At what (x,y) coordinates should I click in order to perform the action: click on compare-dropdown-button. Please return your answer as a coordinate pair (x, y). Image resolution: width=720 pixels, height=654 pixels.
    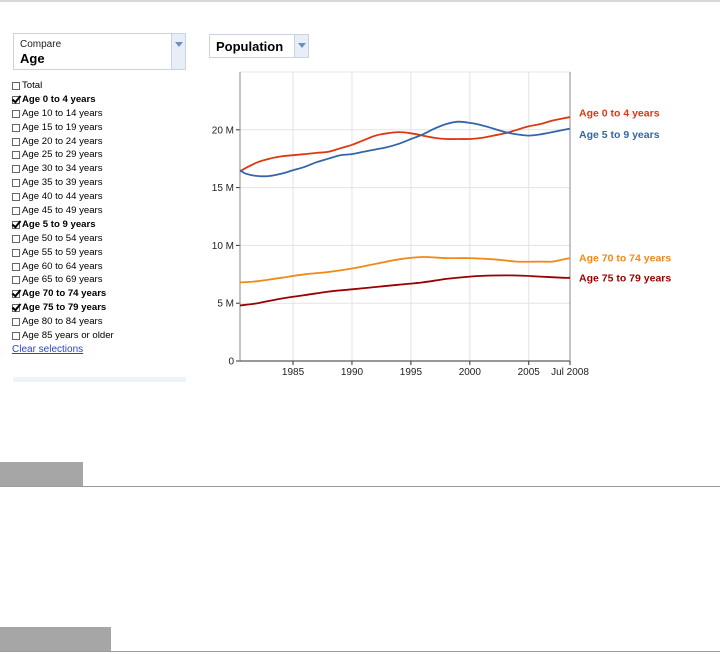
    Looking at the image, I should click on (178, 51).